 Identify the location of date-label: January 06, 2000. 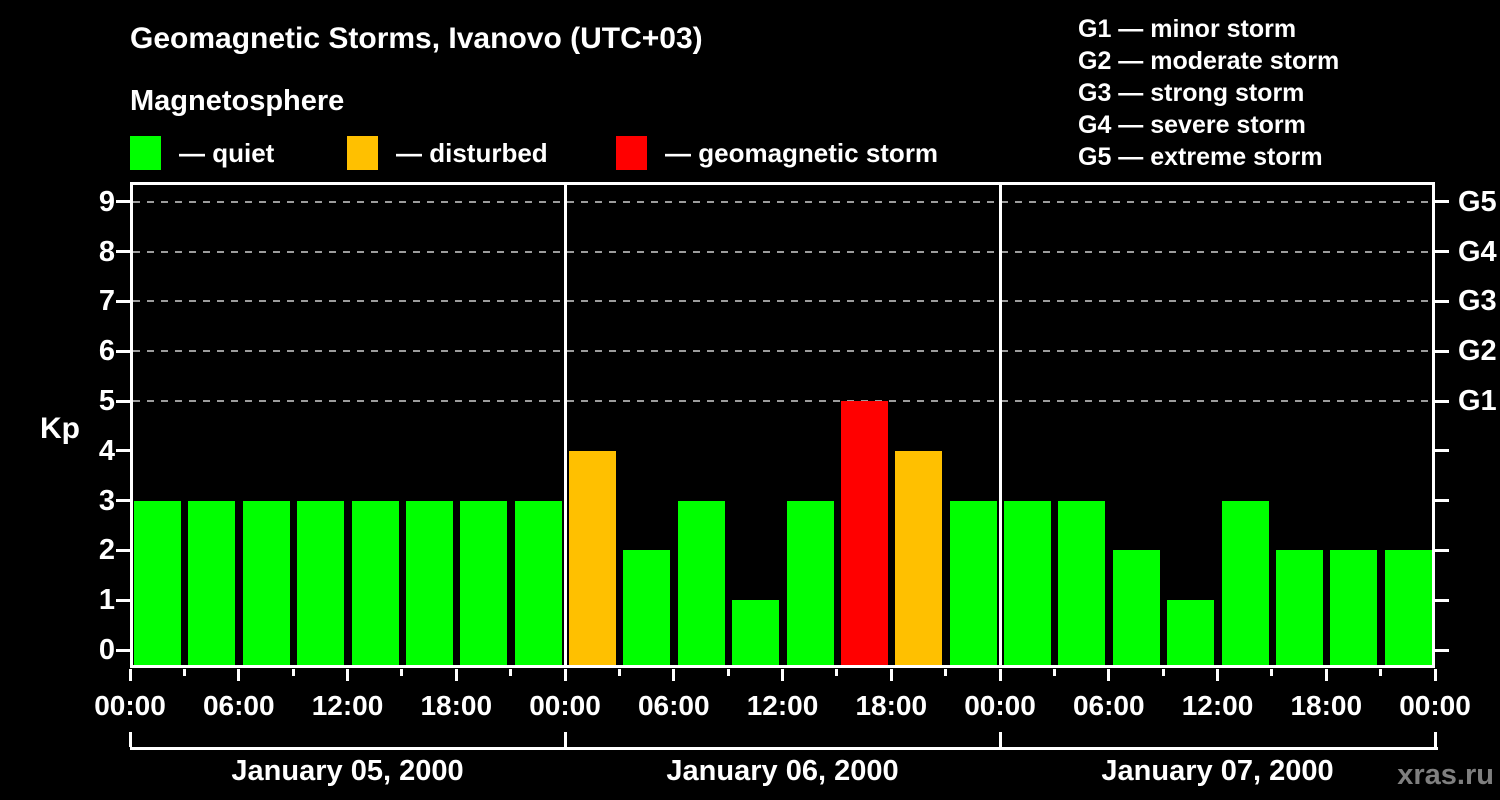
(782, 771).